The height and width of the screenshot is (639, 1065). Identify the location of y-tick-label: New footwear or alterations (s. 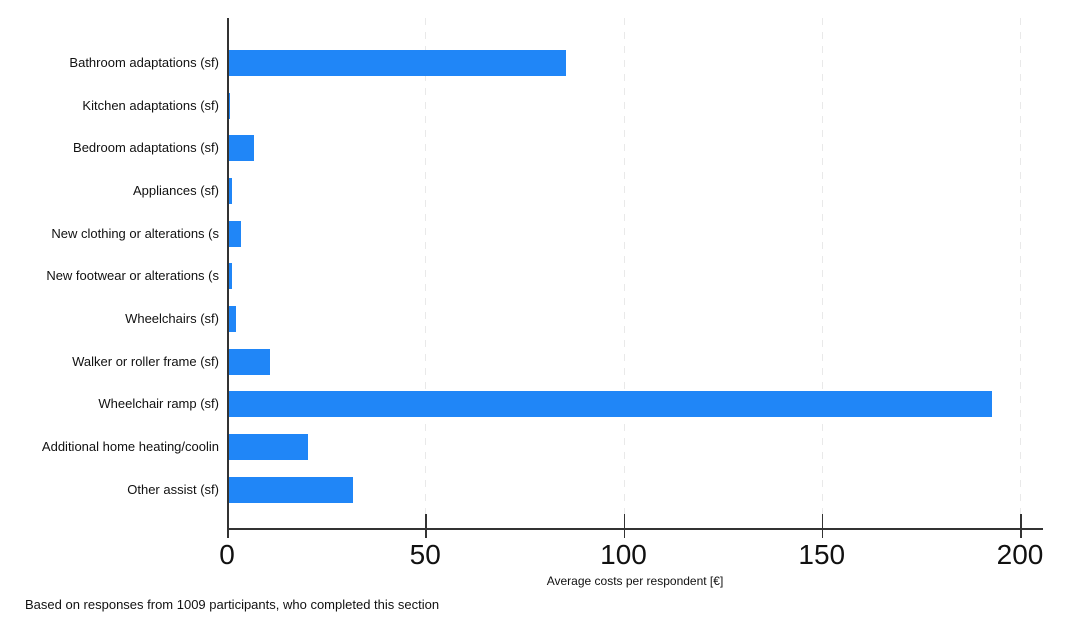
(132, 276).